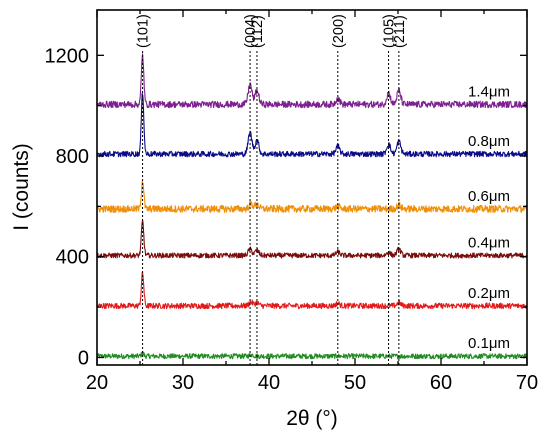 The width and height of the screenshot is (550, 442). Describe the element at coordinates (97, 383) in the screenshot. I see `x-tick-label-0: 20` at that location.